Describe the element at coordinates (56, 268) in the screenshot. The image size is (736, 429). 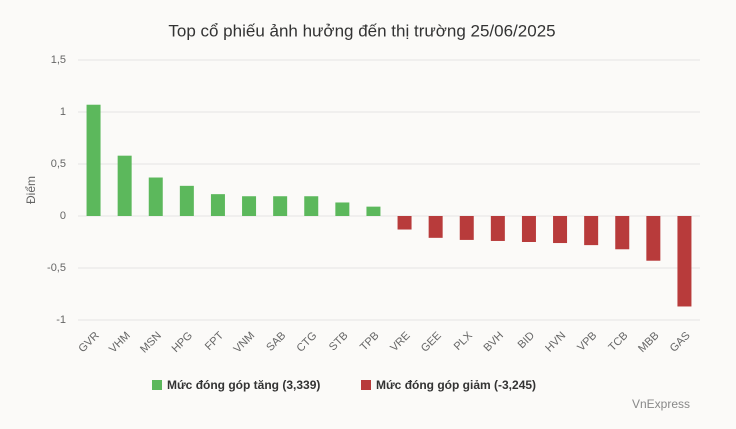
I see `y-tick-label: -0,5` at that location.